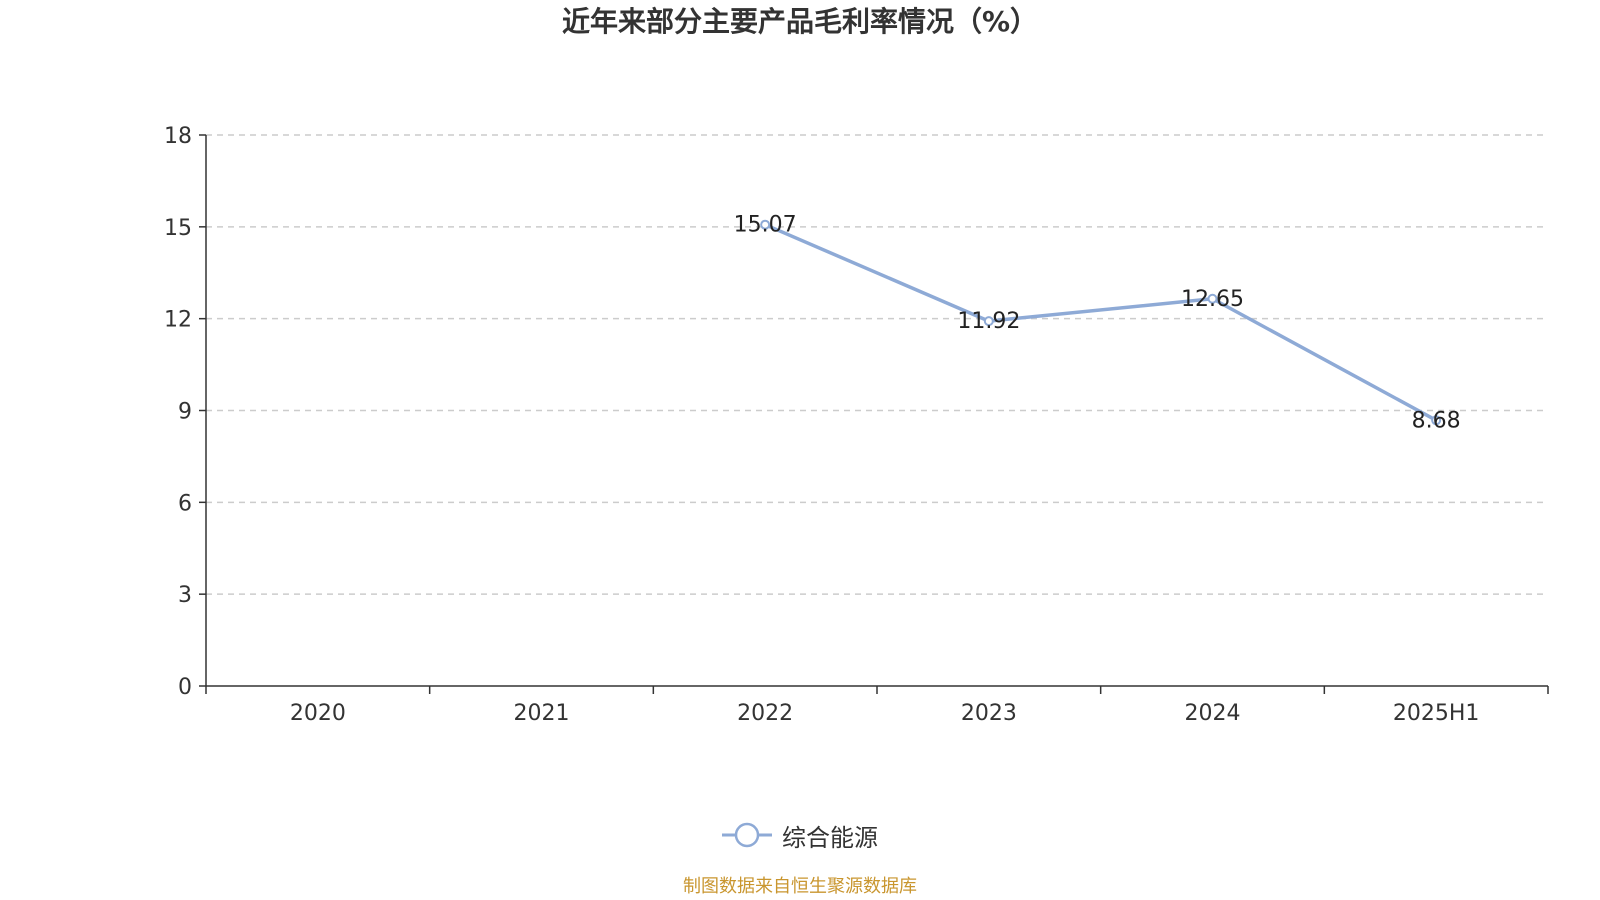  I want to click on y-tick-label: 18, so click(178, 136).